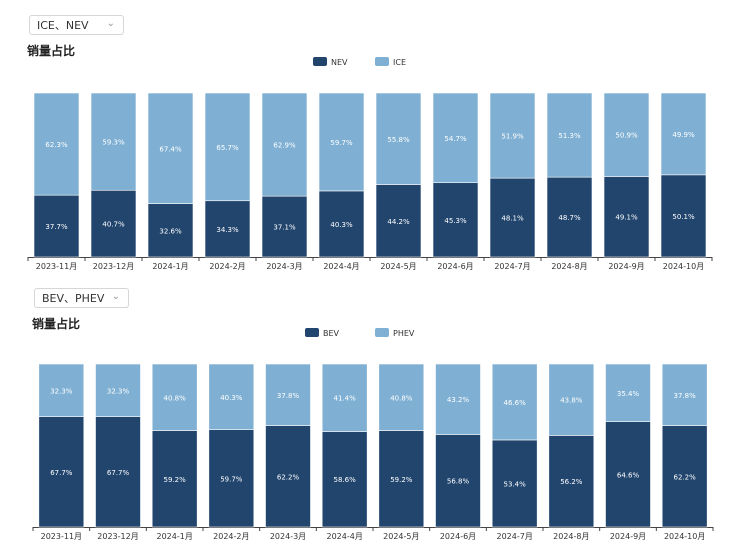 The height and width of the screenshot is (556, 750). What do you see at coordinates (628, 536) in the screenshot?
I see `x-tick-label: 2024-9月` at bounding box center [628, 536].